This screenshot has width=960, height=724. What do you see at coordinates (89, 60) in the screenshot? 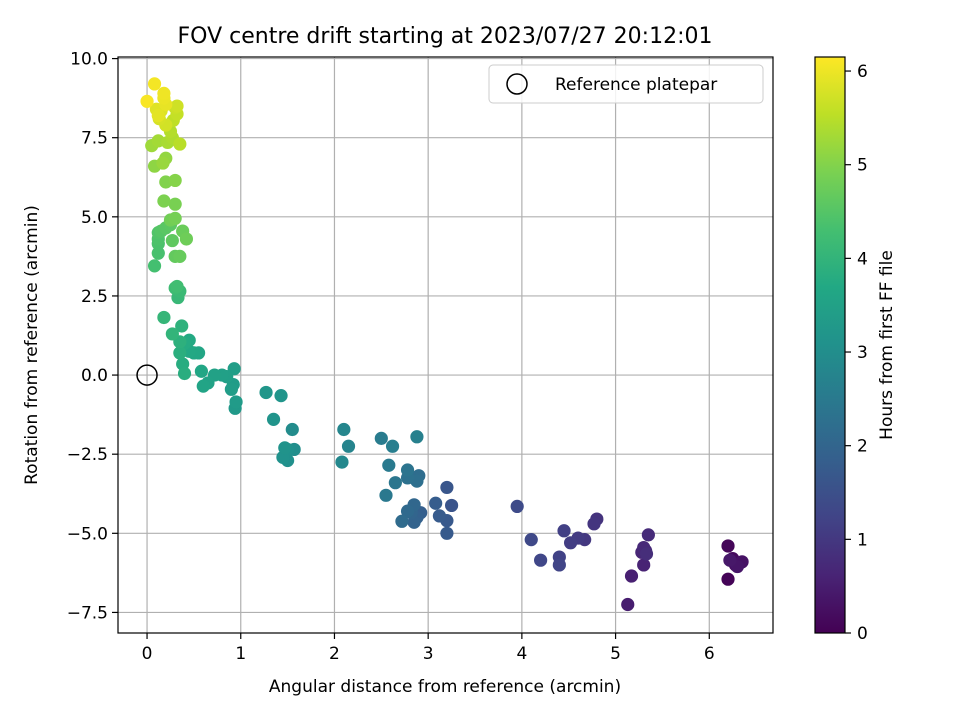
I see `y-tick-label: 10.0` at bounding box center [89, 60].